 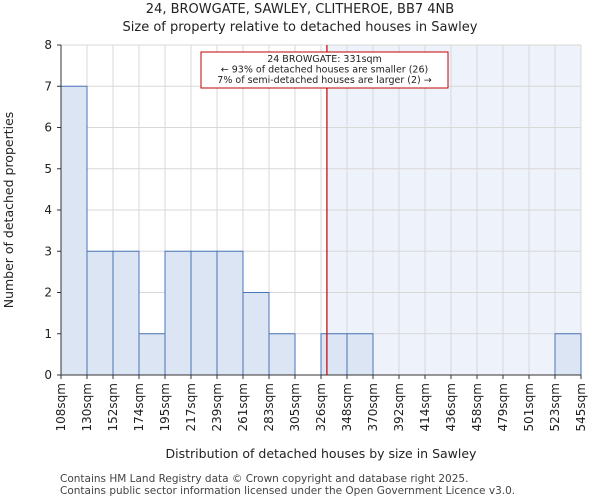 What do you see at coordinates (113, 407) in the screenshot?
I see `x-tick-label: 152sqm` at bounding box center [113, 407].